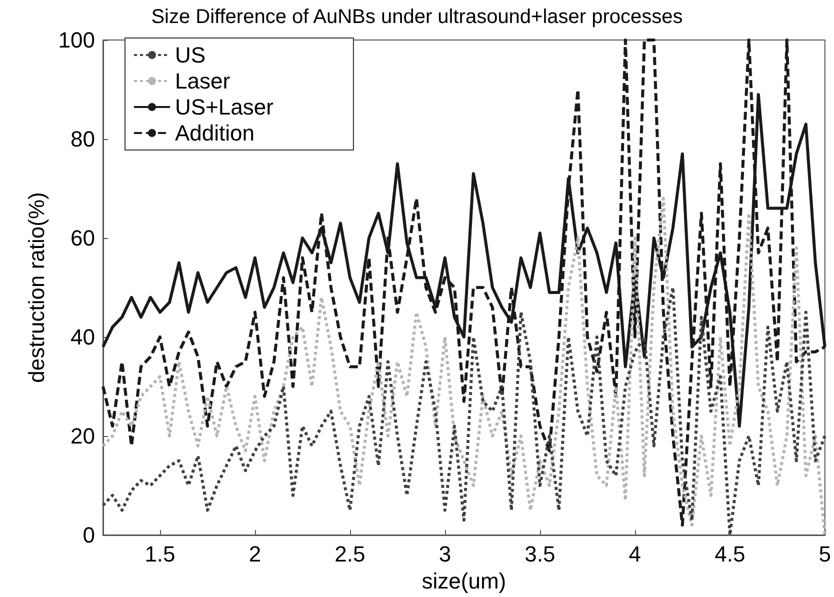 This screenshot has width=834, height=597. What do you see at coordinates (464, 581) in the screenshot?
I see `x-axis-title: size(um)` at bounding box center [464, 581].